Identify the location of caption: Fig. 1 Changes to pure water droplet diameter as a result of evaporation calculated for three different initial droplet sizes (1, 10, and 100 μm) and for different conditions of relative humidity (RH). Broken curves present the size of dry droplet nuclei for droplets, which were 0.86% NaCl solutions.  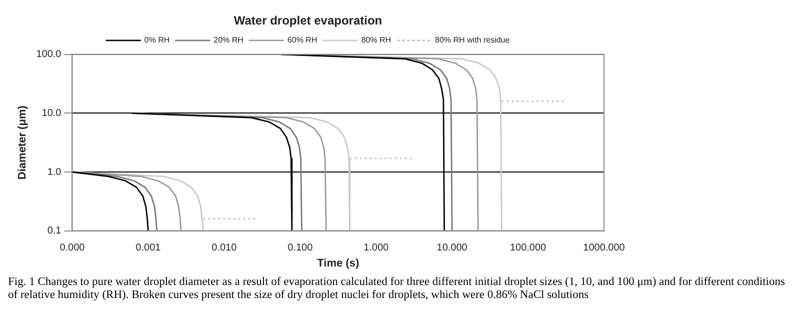
(397, 289).